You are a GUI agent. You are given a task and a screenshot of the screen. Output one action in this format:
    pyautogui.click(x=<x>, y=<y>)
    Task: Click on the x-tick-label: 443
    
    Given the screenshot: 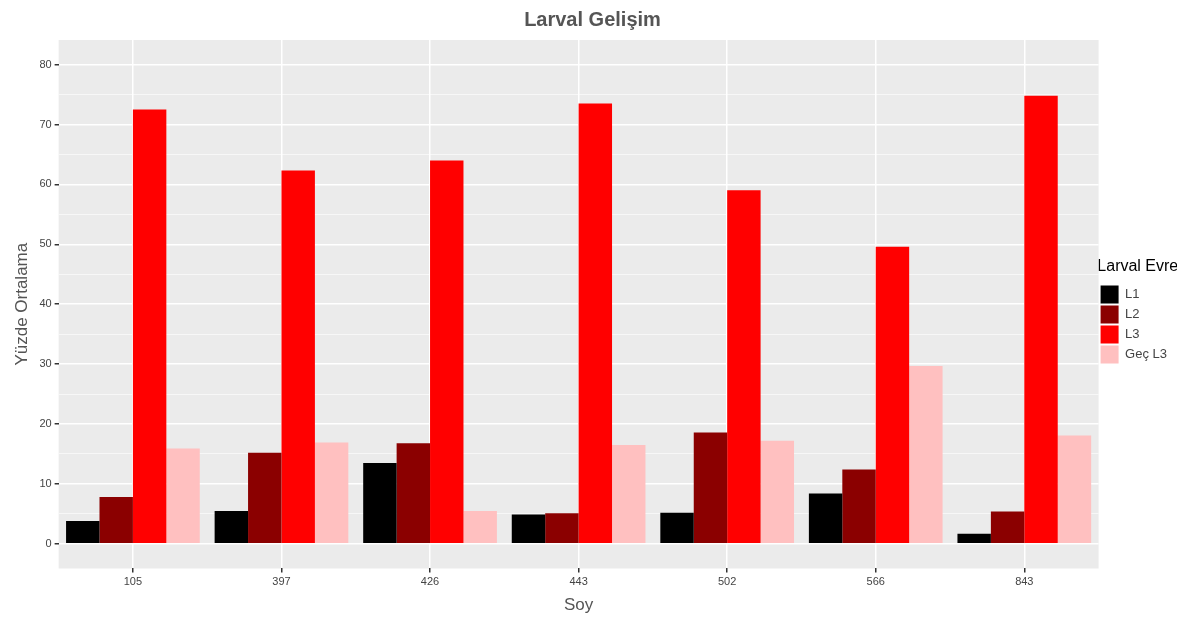 What is the action you would take?
    pyautogui.click(x=578, y=581)
    